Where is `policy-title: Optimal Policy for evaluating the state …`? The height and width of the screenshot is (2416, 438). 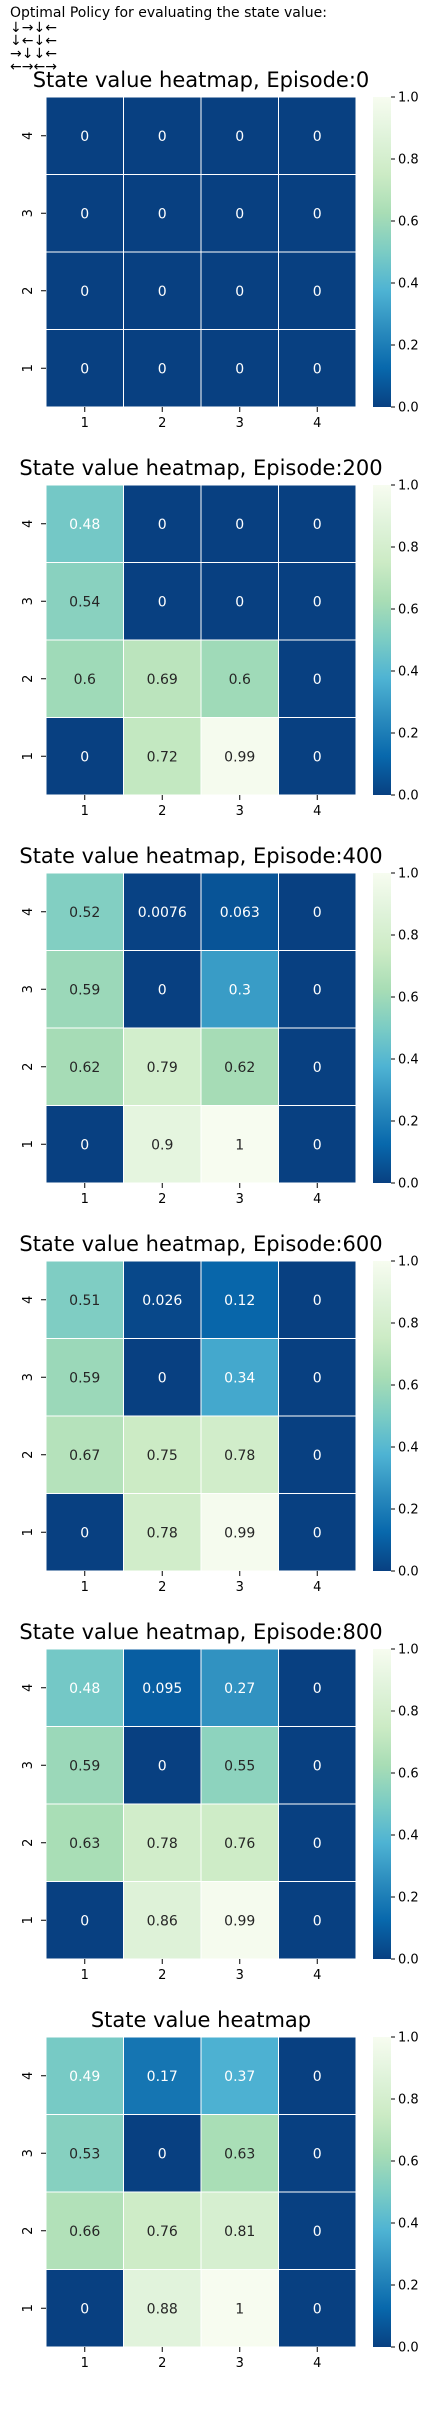 policy-title: Optimal Policy for evaluating the state … is located at coordinates (168, 13).